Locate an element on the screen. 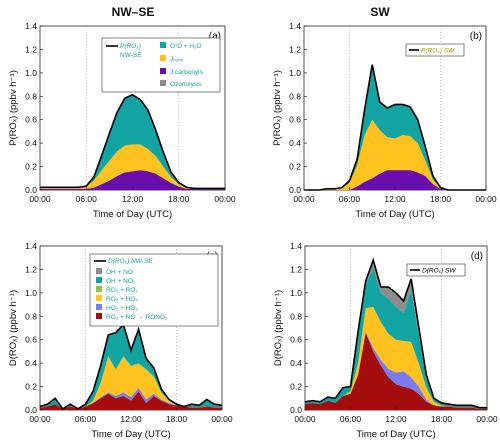 The width and height of the screenshot is (500, 442). legend-swatch-ro2_ho2 is located at coordinates (99, 298).